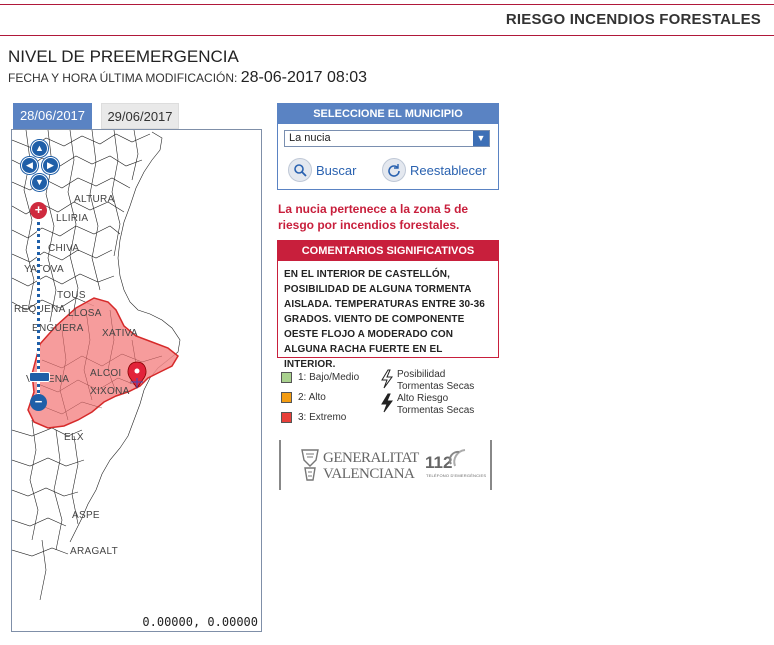  Describe the element at coordinates (39, 148) in the screenshot. I see `pan-up-button: ▲` at that location.